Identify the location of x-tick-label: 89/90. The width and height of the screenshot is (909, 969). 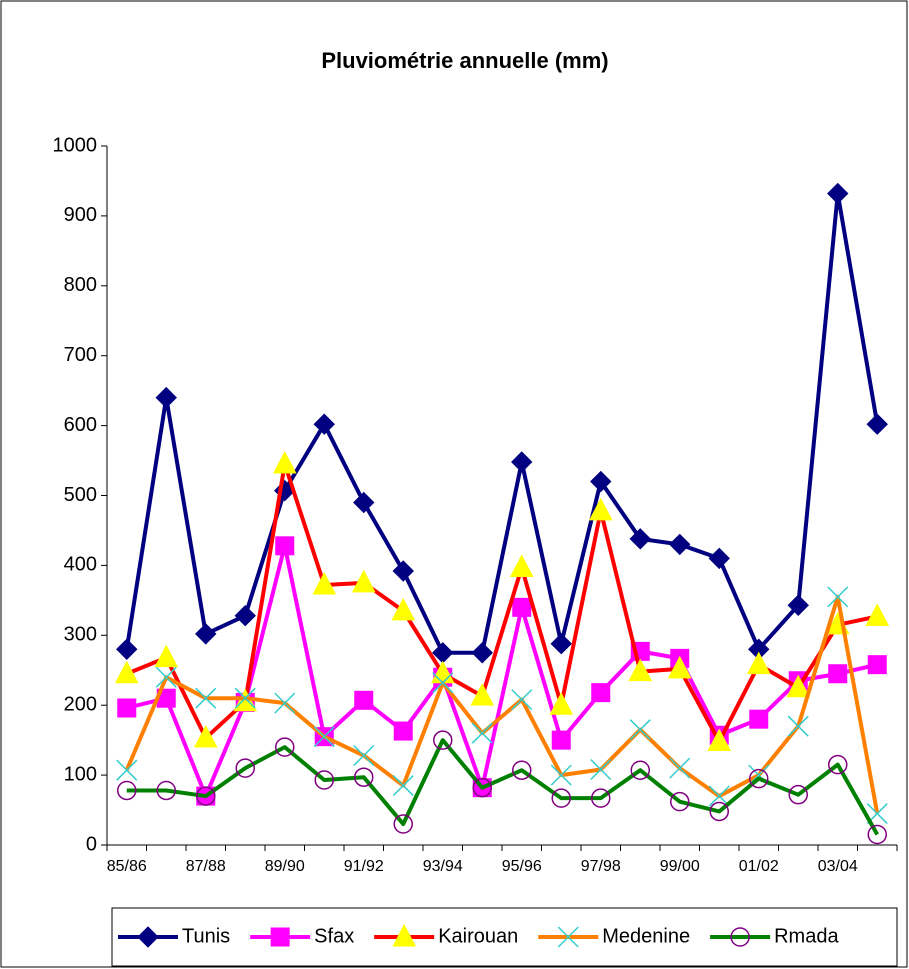
(285, 866).